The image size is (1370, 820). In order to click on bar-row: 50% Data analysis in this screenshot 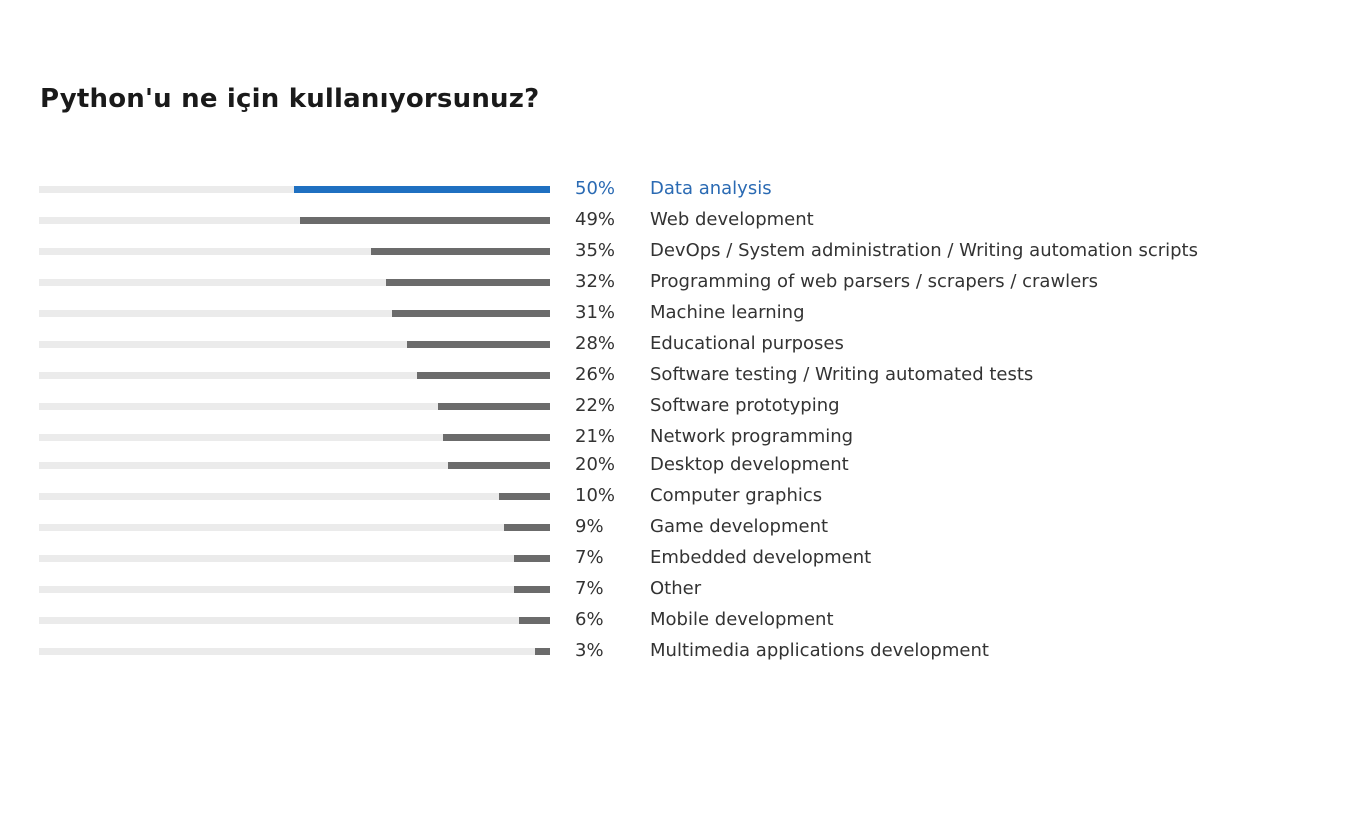, I will do `click(650, 189)`.